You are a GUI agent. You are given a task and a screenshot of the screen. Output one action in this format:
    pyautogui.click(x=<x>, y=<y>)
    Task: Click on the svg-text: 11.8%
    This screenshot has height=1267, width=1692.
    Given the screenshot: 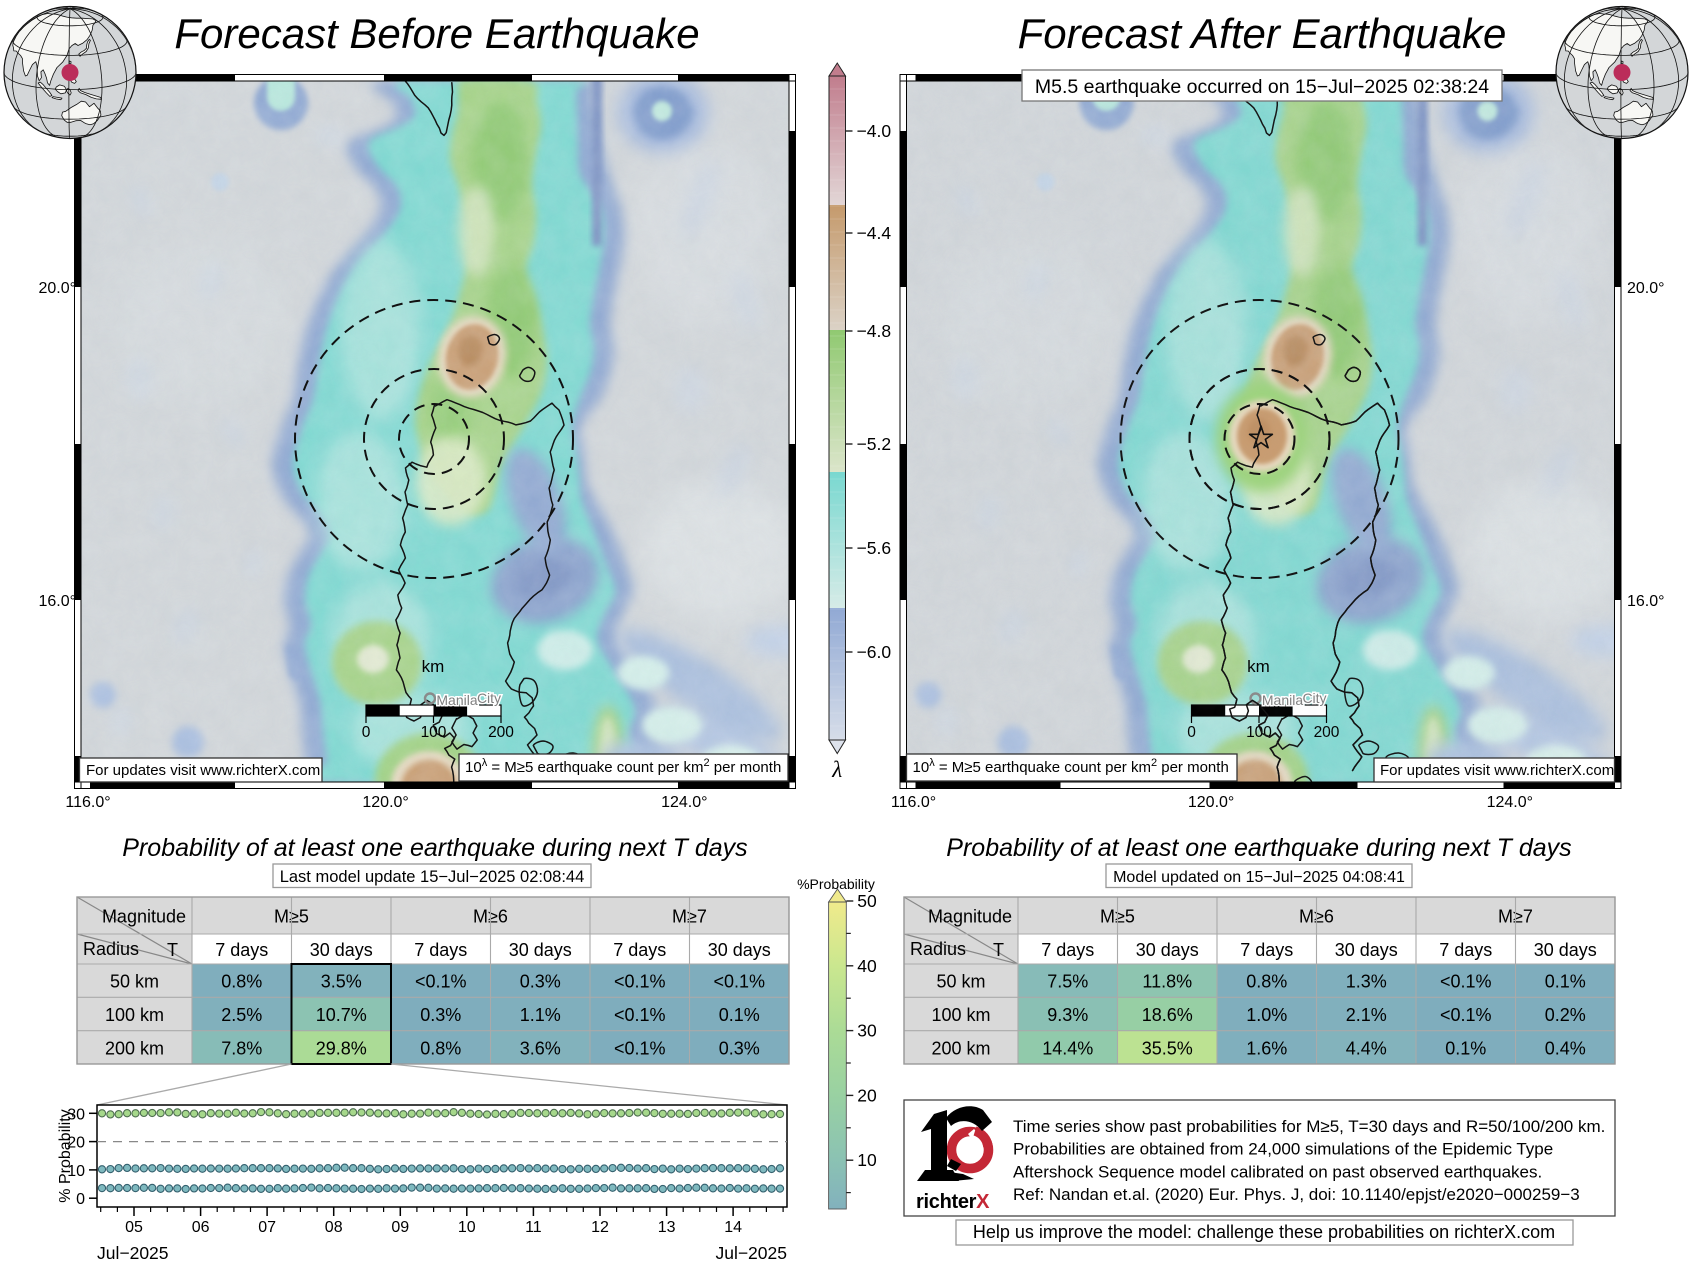 What is the action you would take?
    pyautogui.click(x=1167, y=982)
    